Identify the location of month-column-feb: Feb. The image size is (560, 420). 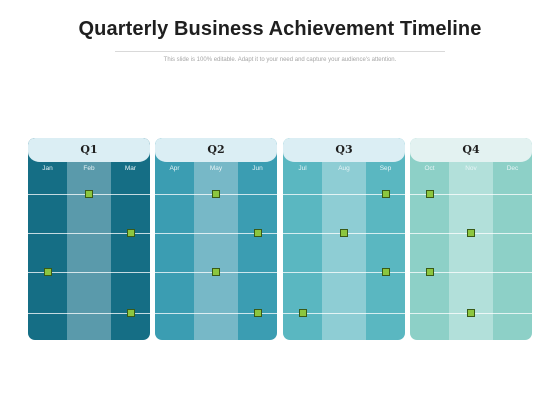
(89, 239).